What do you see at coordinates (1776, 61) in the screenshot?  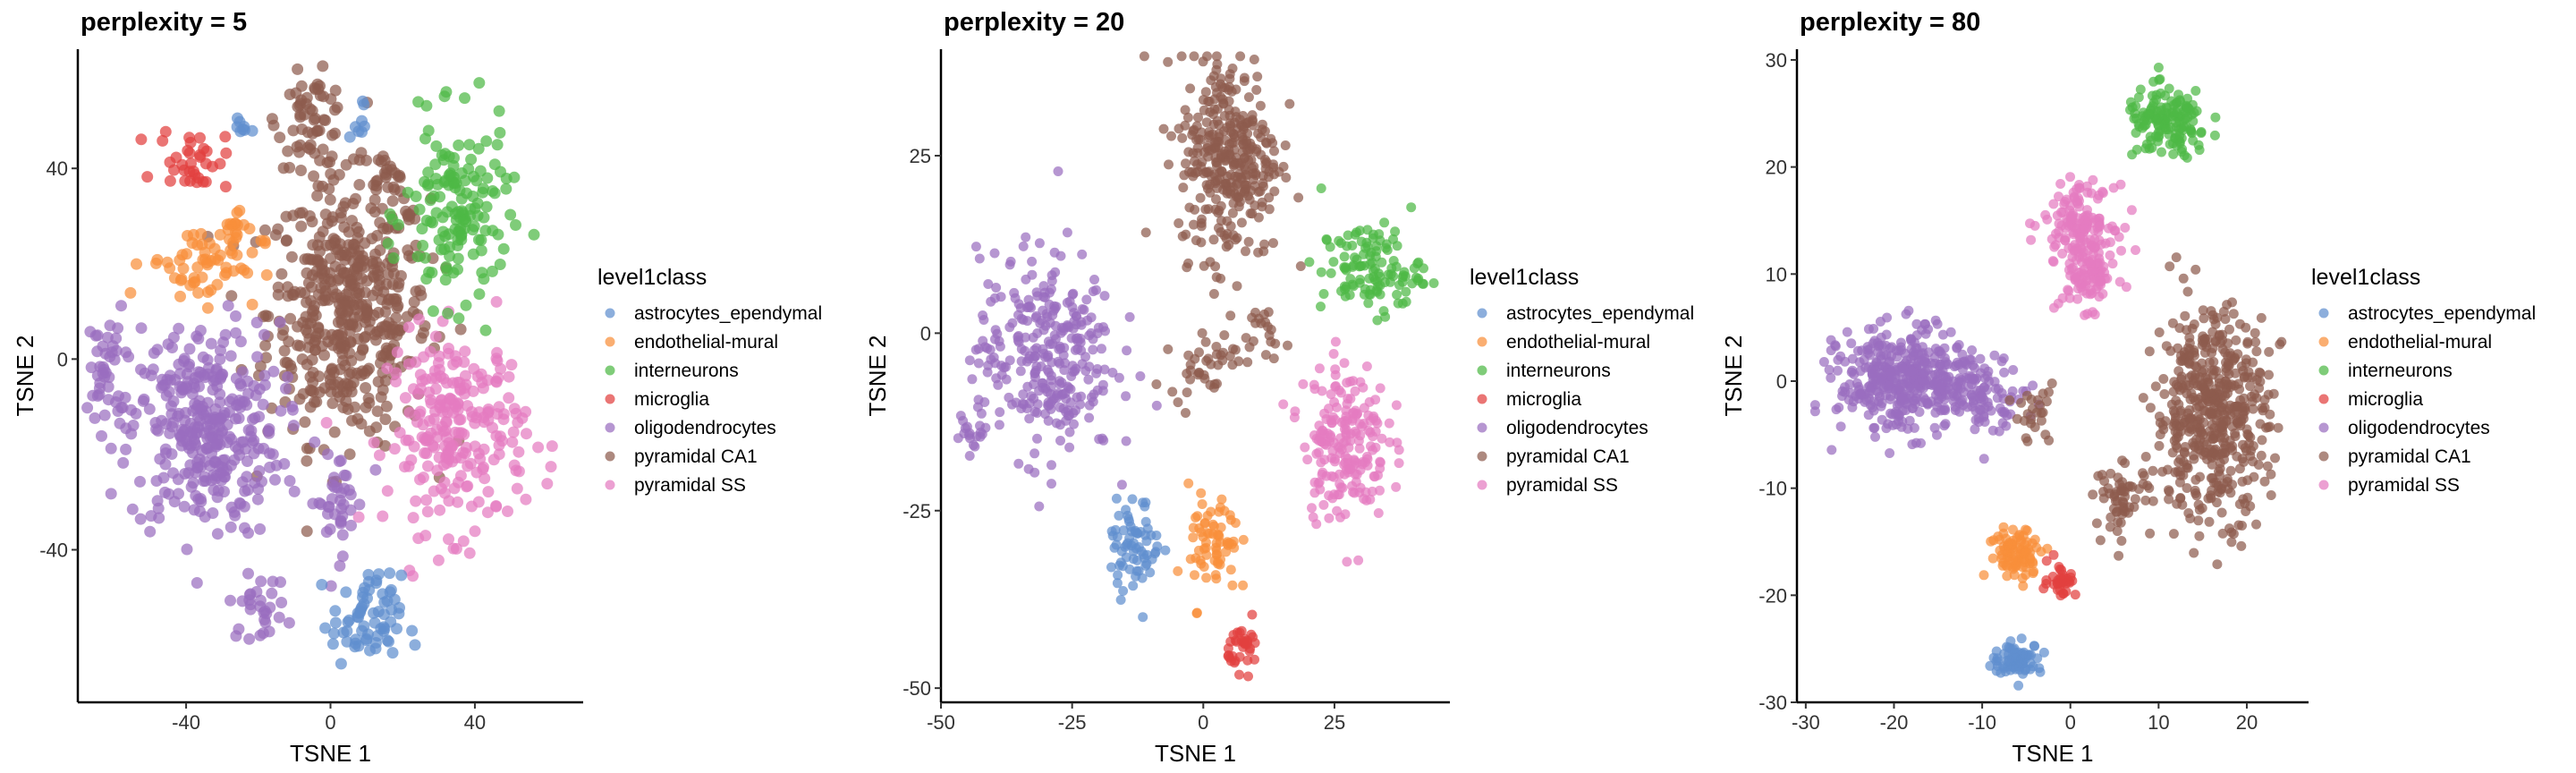 I see `y-tick-label: 30` at bounding box center [1776, 61].